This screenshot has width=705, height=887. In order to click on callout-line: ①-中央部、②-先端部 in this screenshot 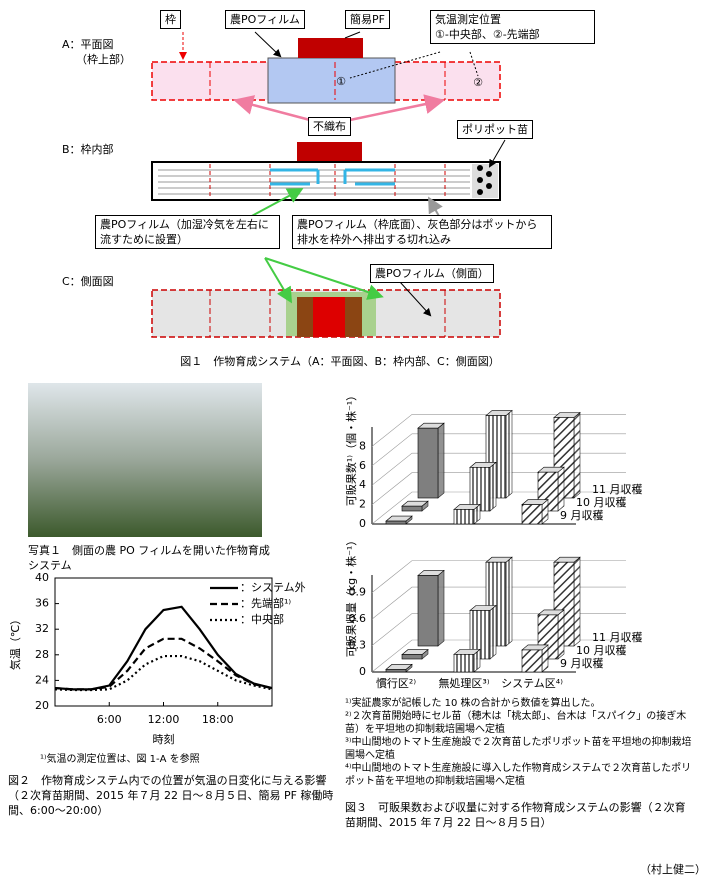, I will do `click(487, 34)`.